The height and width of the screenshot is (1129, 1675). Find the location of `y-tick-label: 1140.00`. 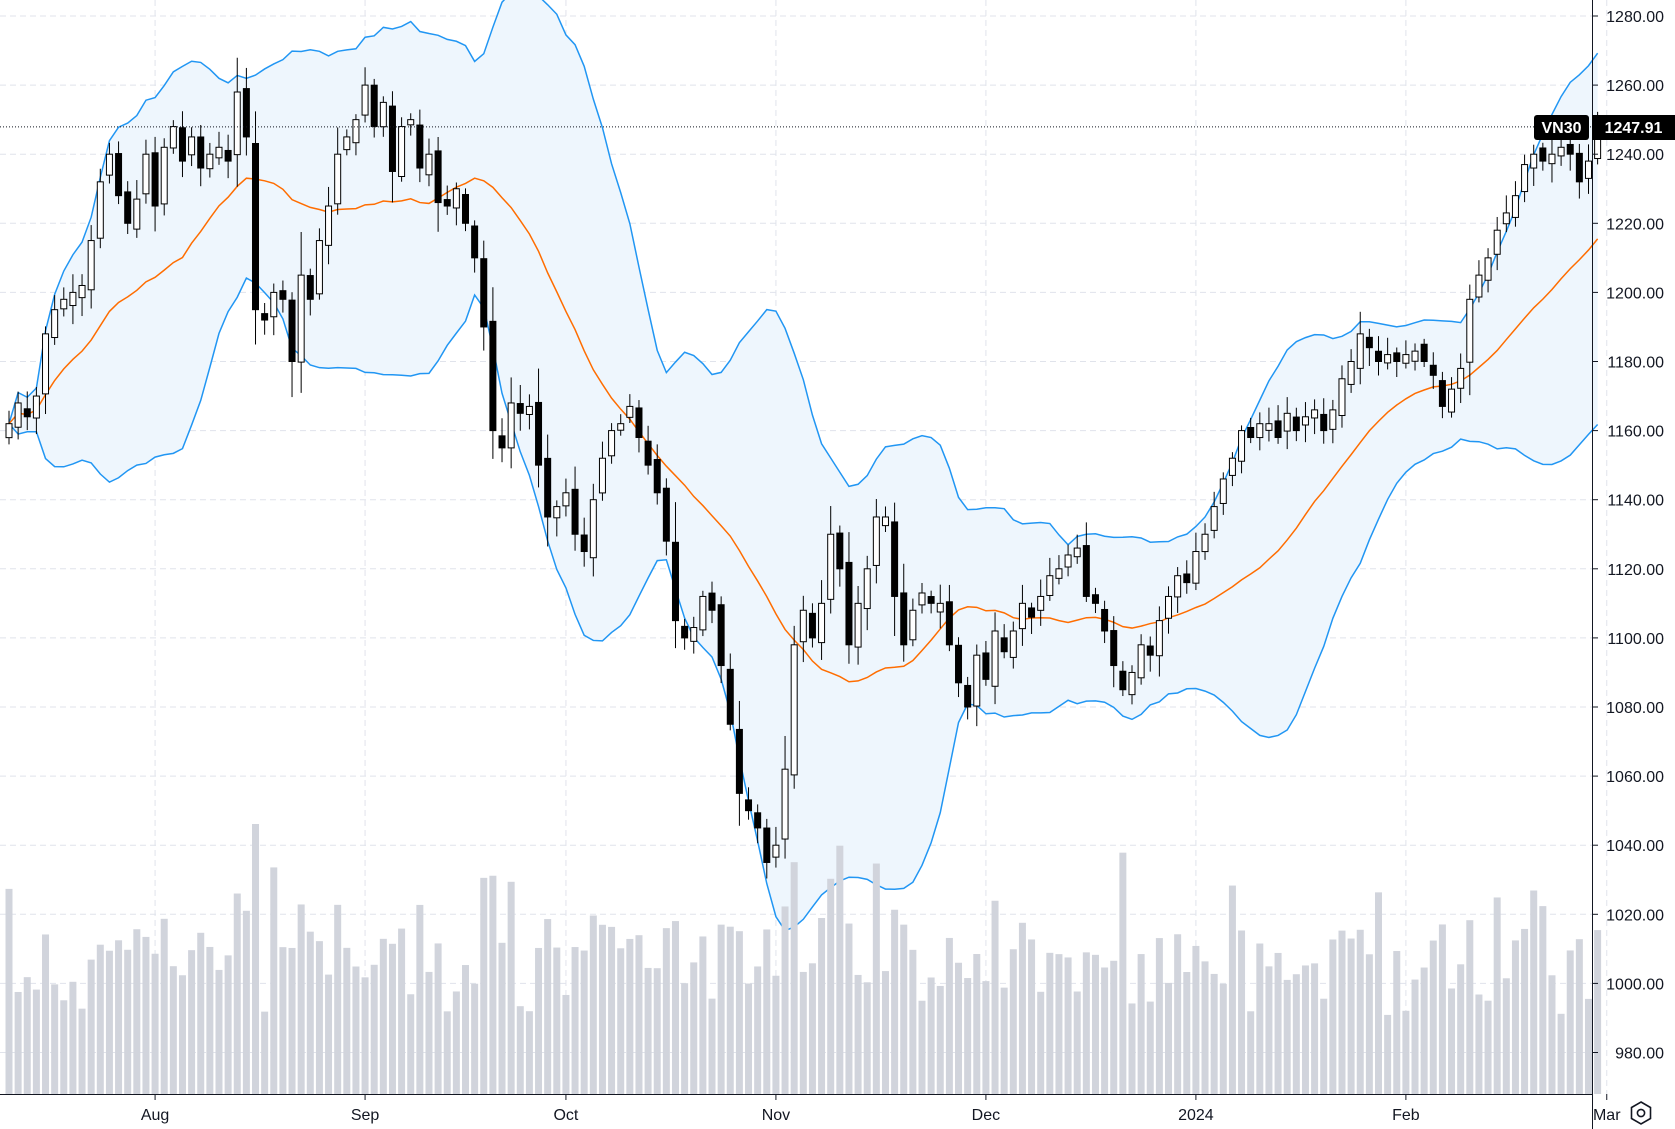

y-tick-label: 1140.00 is located at coordinates (1635, 501).